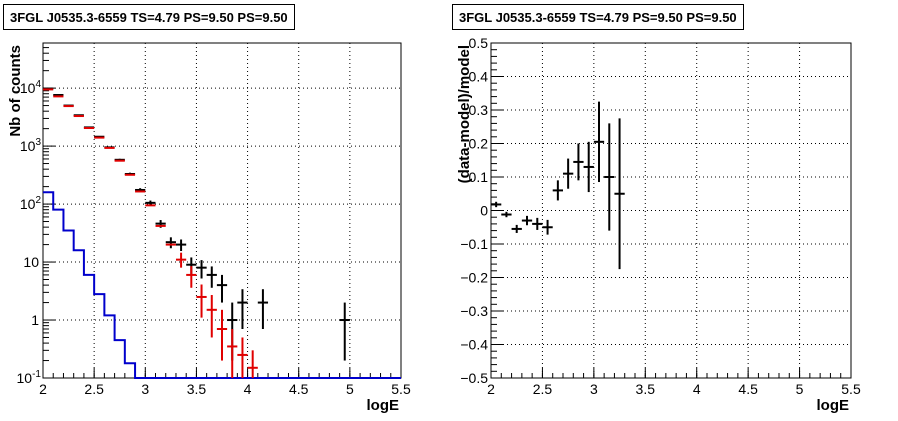  I want to click on y-tick-label: 10², so click(31, 203).